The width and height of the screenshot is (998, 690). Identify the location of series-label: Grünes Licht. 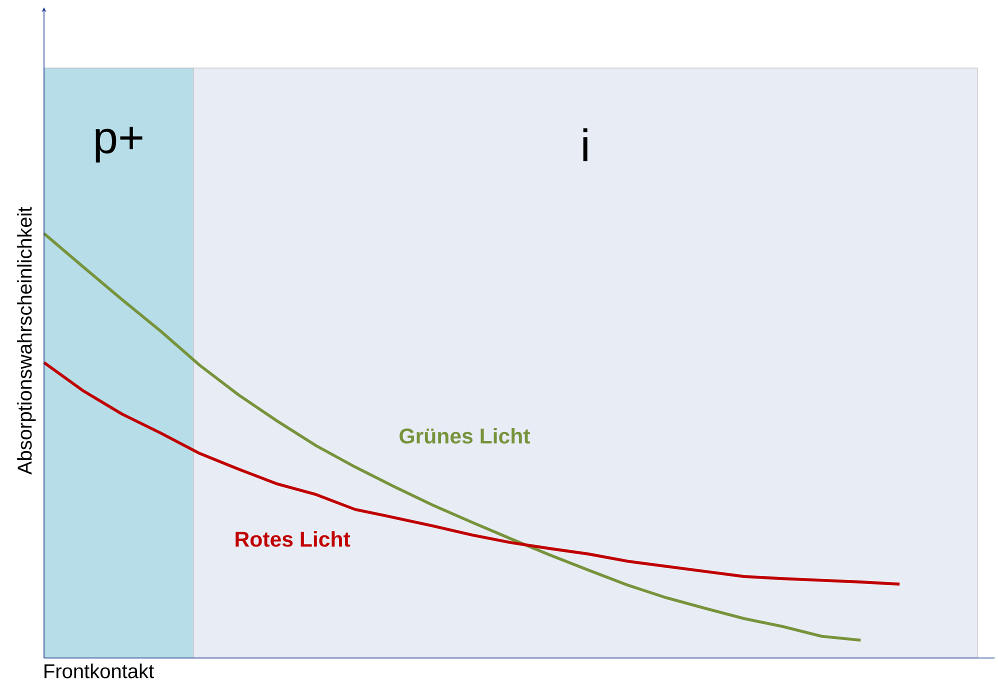
(465, 436).